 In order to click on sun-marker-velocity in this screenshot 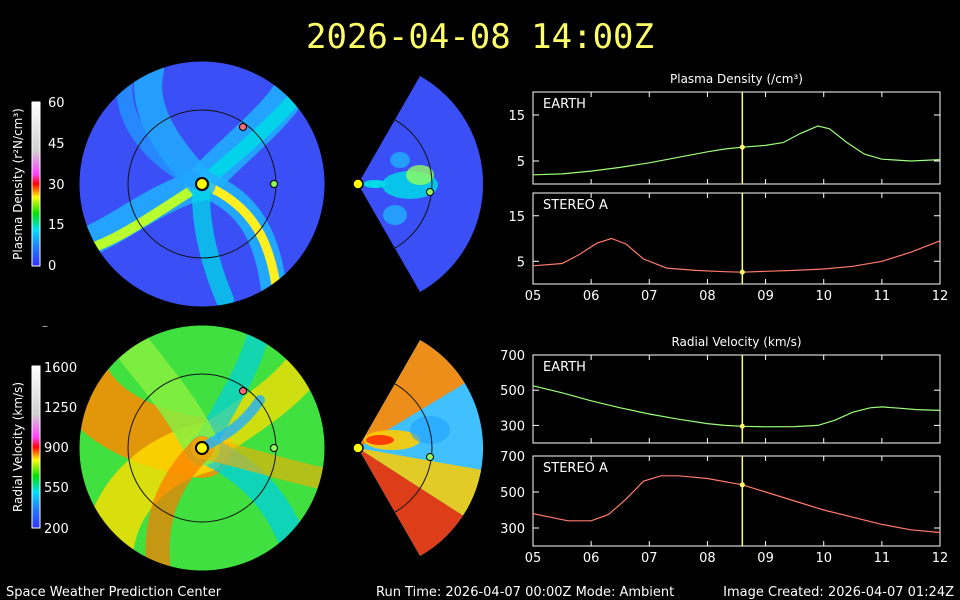, I will do `click(202, 448)`.